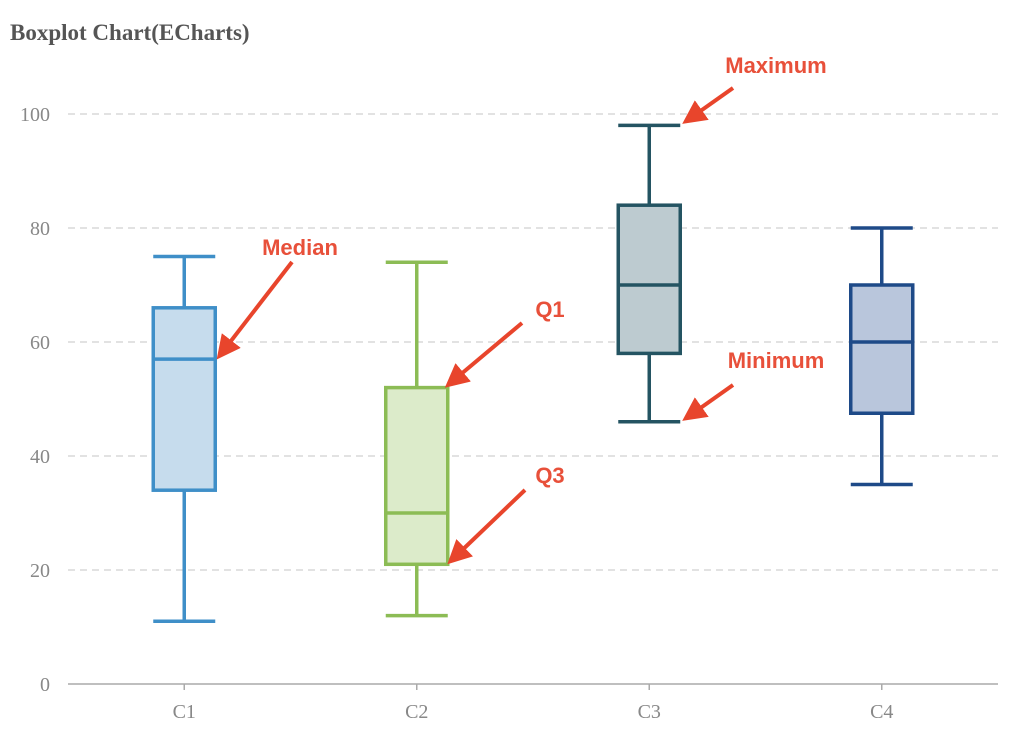 The width and height of the screenshot is (1023, 743). What do you see at coordinates (40, 229) in the screenshot?
I see `y-tick-label: 80` at bounding box center [40, 229].